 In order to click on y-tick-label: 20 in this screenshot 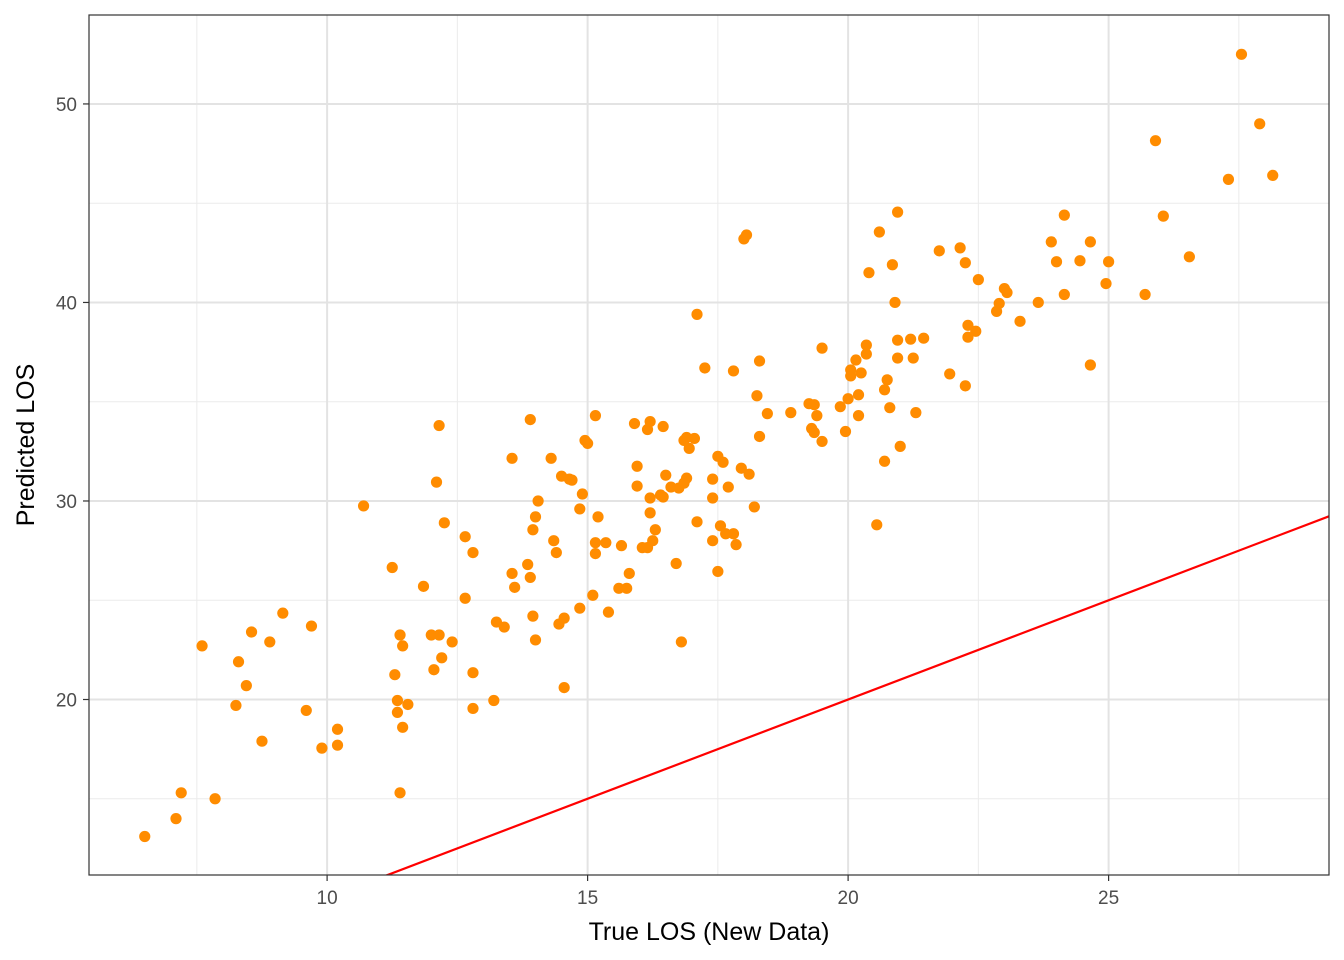, I will do `click(66, 701)`.